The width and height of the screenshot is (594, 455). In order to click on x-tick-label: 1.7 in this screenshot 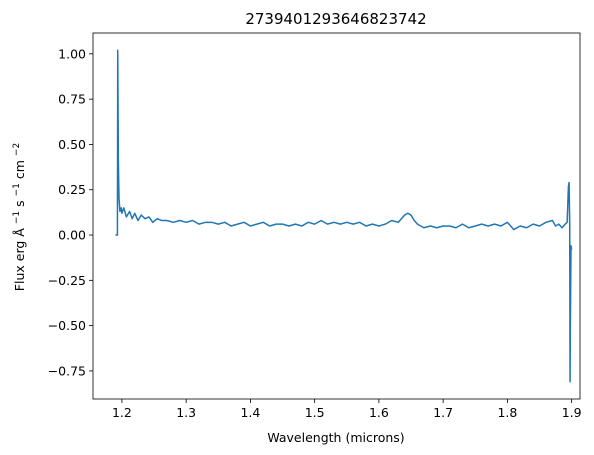, I will do `click(443, 412)`.